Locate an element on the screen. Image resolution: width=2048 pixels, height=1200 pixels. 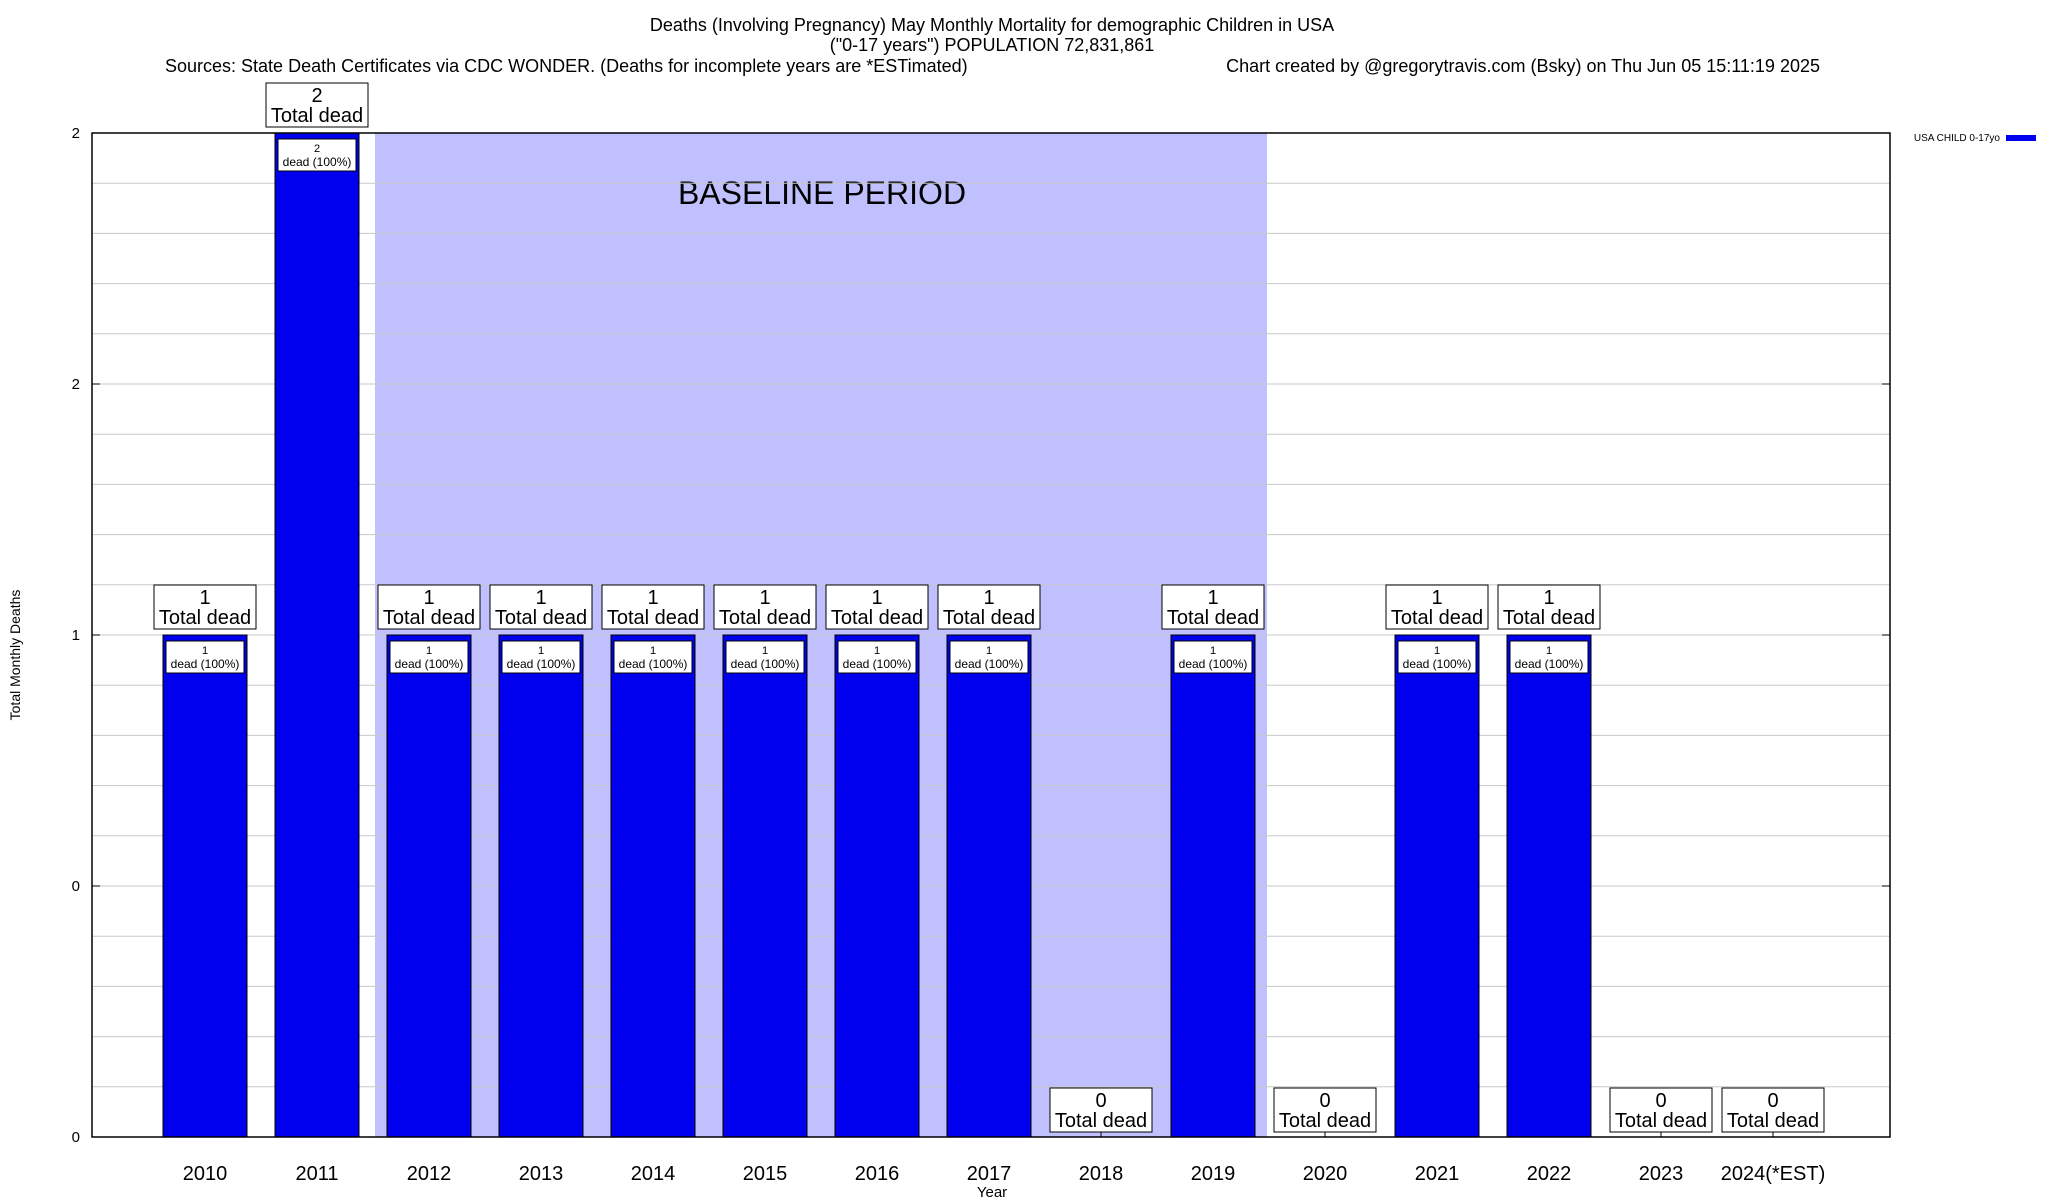
bar-inner-value: 2 is located at coordinates (317, 149).